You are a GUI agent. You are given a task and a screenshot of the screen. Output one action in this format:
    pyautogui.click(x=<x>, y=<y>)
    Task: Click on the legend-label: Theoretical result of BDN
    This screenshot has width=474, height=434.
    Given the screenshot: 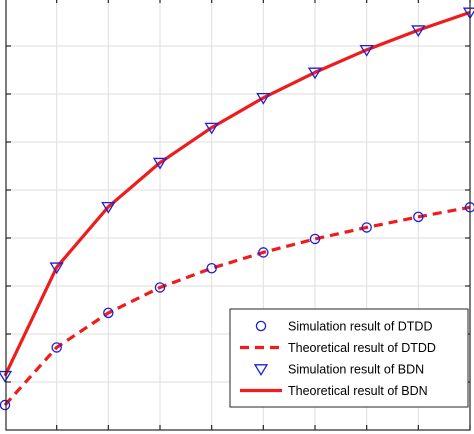 What is the action you would take?
    pyautogui.click(x=358, y=391)
    